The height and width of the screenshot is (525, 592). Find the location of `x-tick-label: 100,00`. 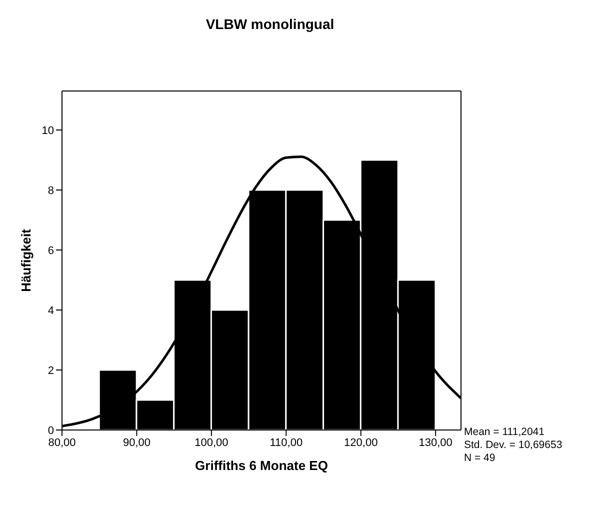

x-tick-label: 100,00 is located at coordinates (211, 442).